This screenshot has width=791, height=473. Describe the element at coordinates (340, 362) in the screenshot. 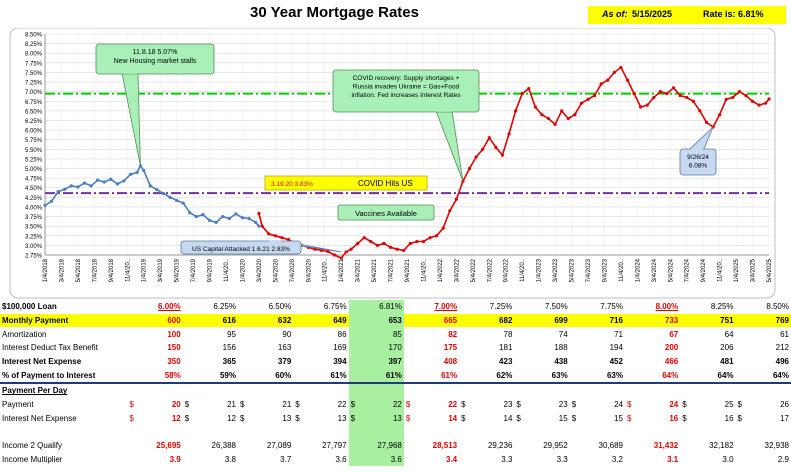

I see `value-cell: 394` at that location.